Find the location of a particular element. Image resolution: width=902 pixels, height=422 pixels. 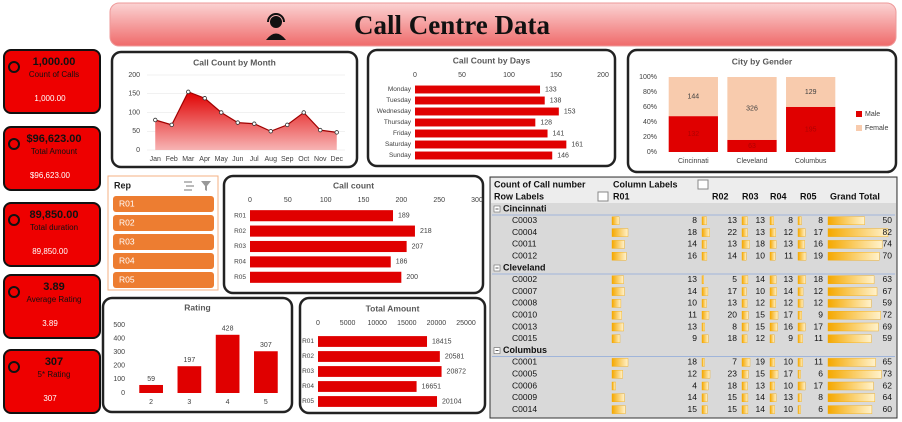

pivot-cell: 6 is located at coordinates (820, 409).